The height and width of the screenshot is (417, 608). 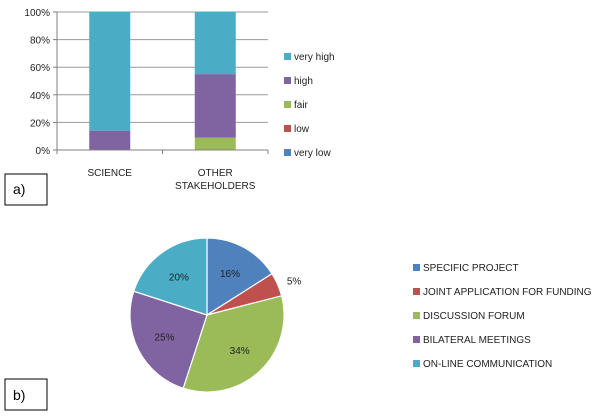 What do you see at coordinates (19, 189) in the screenshot?
I see `panel-a-label: a)` at bounding box center [19, 189].